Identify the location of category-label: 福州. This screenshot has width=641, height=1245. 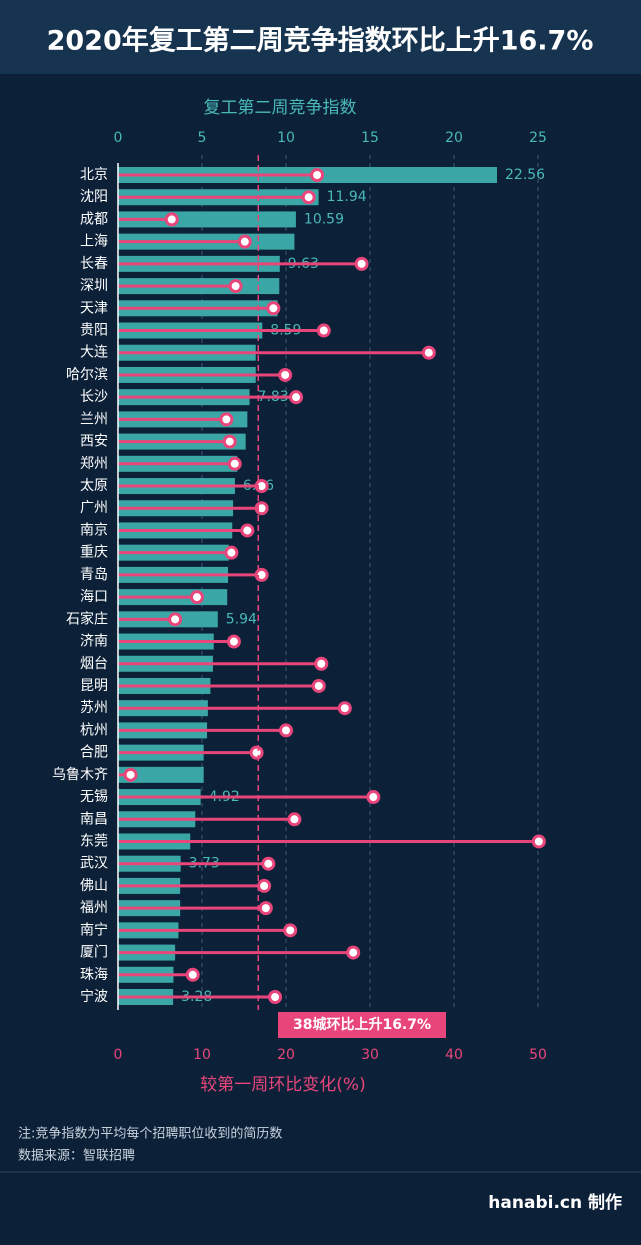
(94, 908).